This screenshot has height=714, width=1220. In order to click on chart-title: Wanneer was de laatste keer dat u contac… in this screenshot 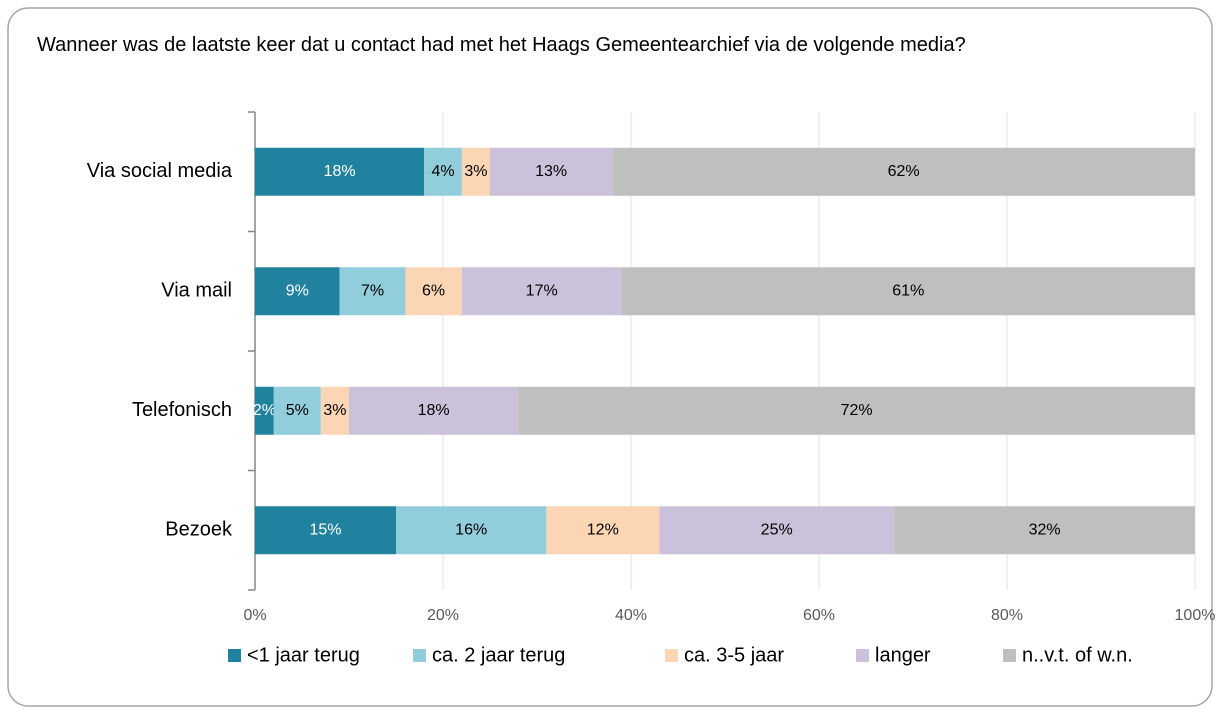, I will do `click(501, 45)`.